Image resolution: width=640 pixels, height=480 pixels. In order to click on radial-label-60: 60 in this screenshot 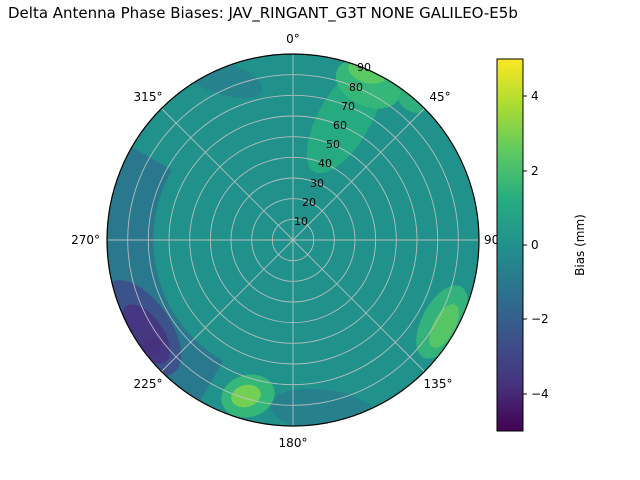, I will do `click(340, 125)`.